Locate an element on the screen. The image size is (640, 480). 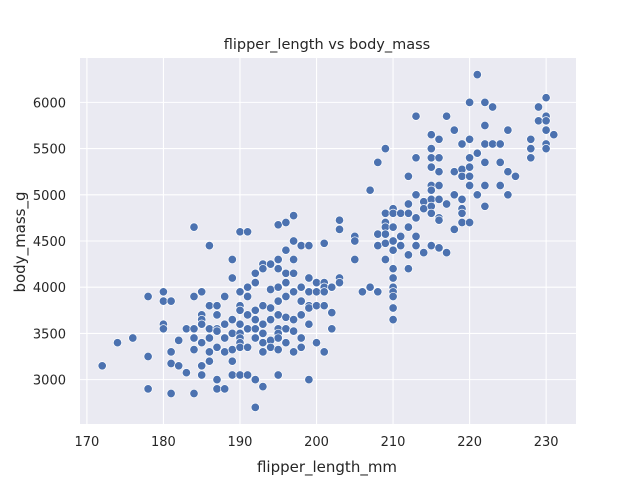
x-axis-title: flipper_length_mm is located at coordinates (327, 467).